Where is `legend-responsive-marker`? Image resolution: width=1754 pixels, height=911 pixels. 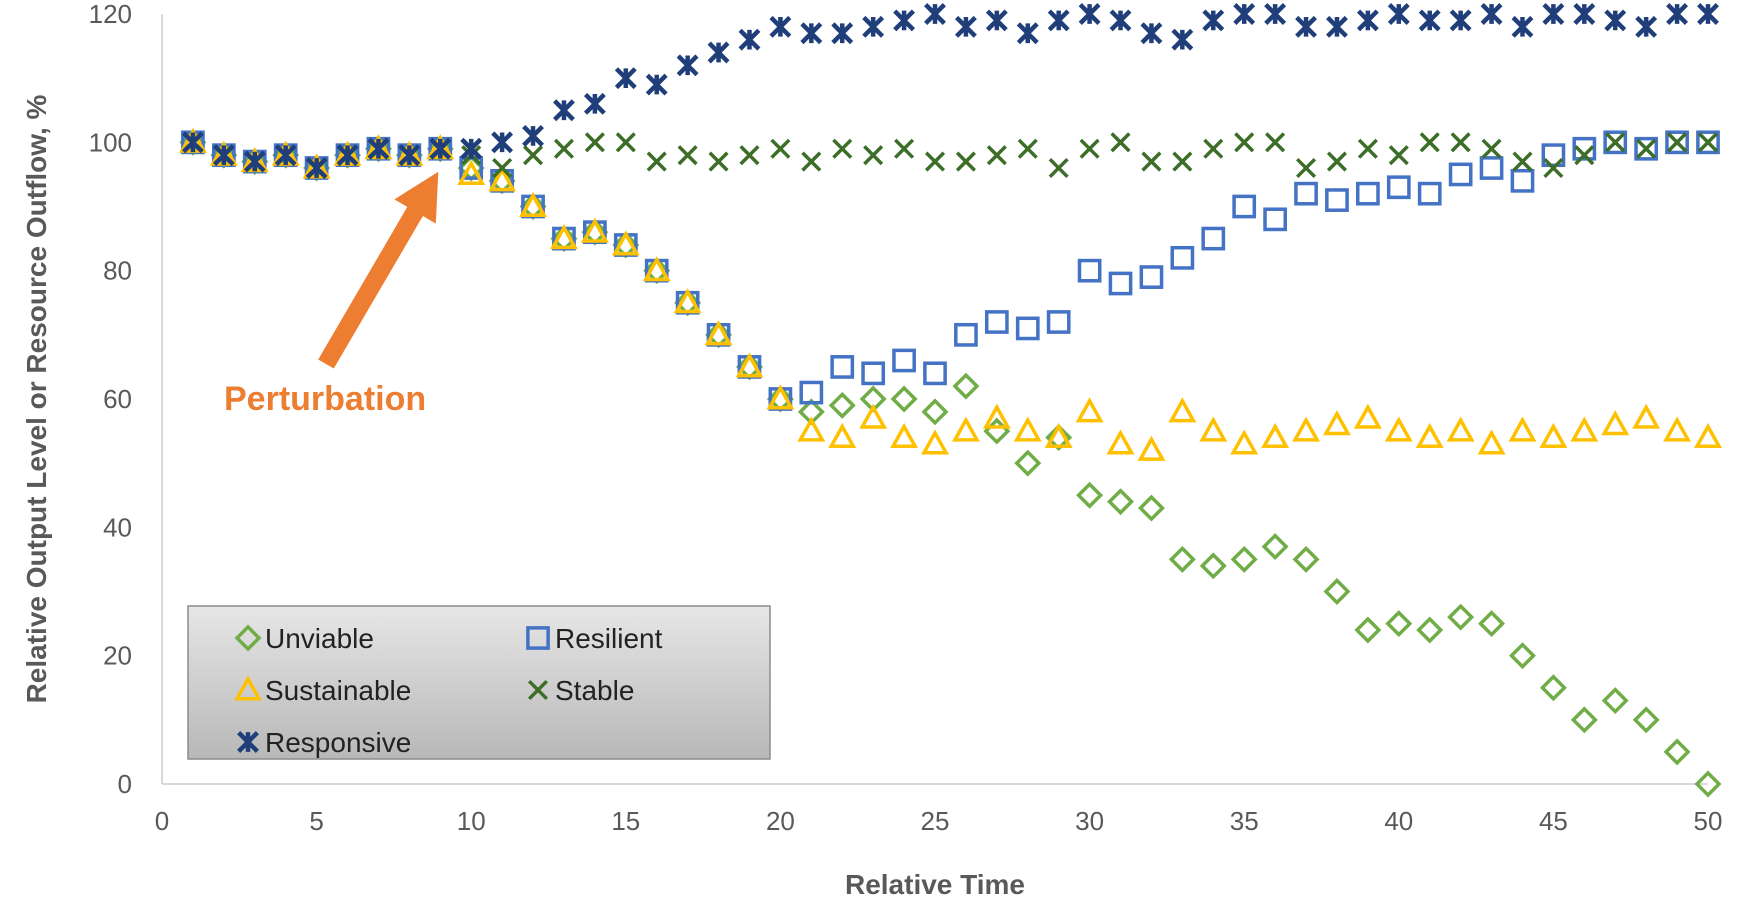 legend-responsive-marker is located at coordinates (248, 742).